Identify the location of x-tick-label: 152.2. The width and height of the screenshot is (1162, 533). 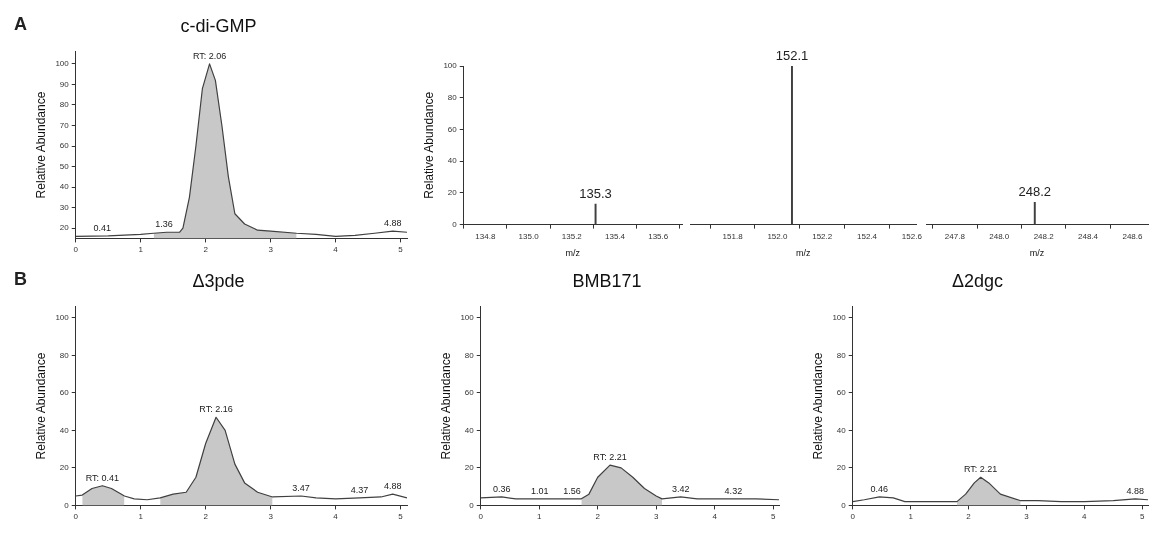
(822, 236).